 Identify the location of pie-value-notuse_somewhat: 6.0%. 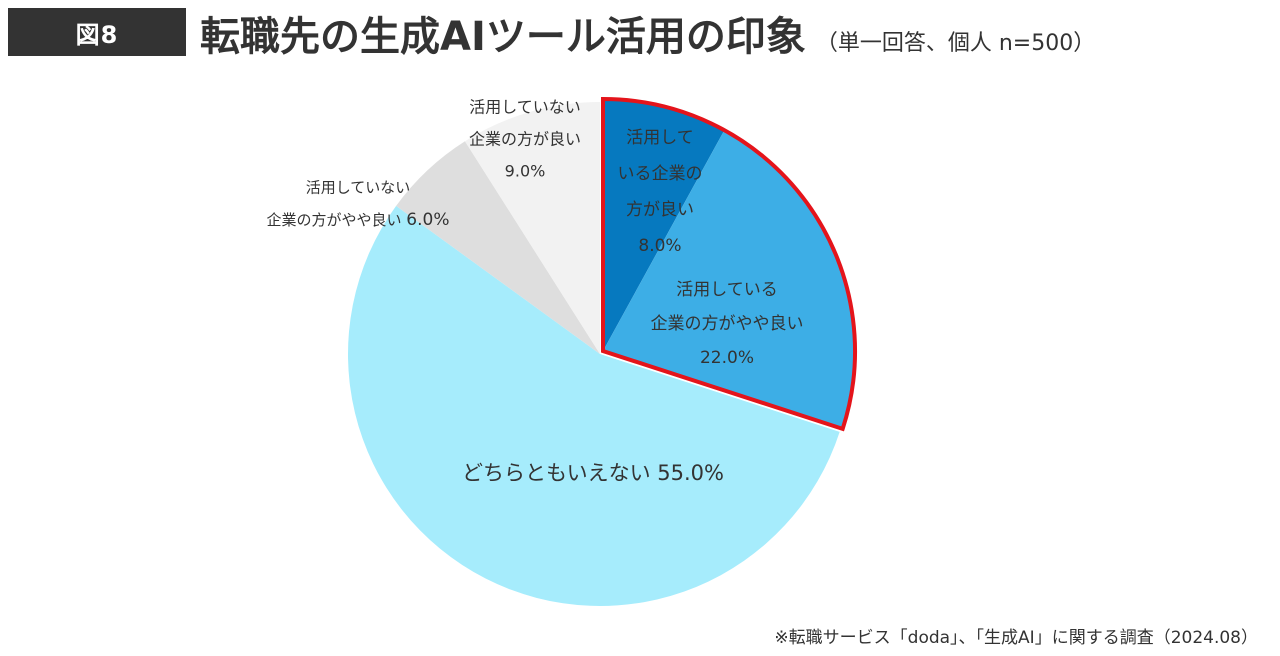
(427, 220).